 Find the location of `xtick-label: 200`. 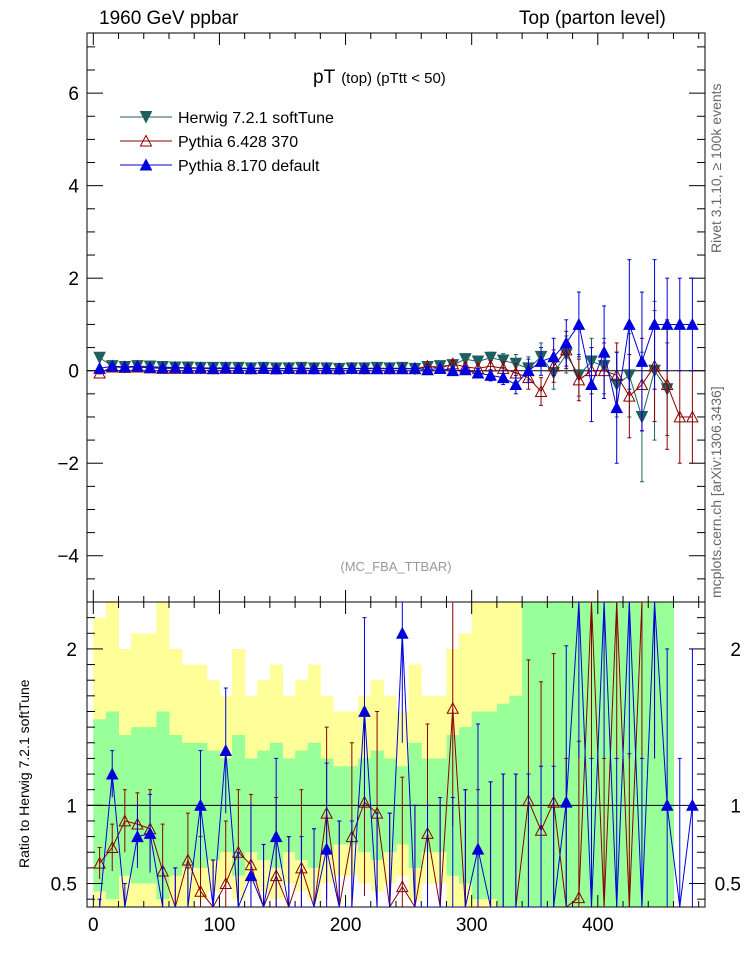

xtick-label: 200 is located at coordinates (346, 925).